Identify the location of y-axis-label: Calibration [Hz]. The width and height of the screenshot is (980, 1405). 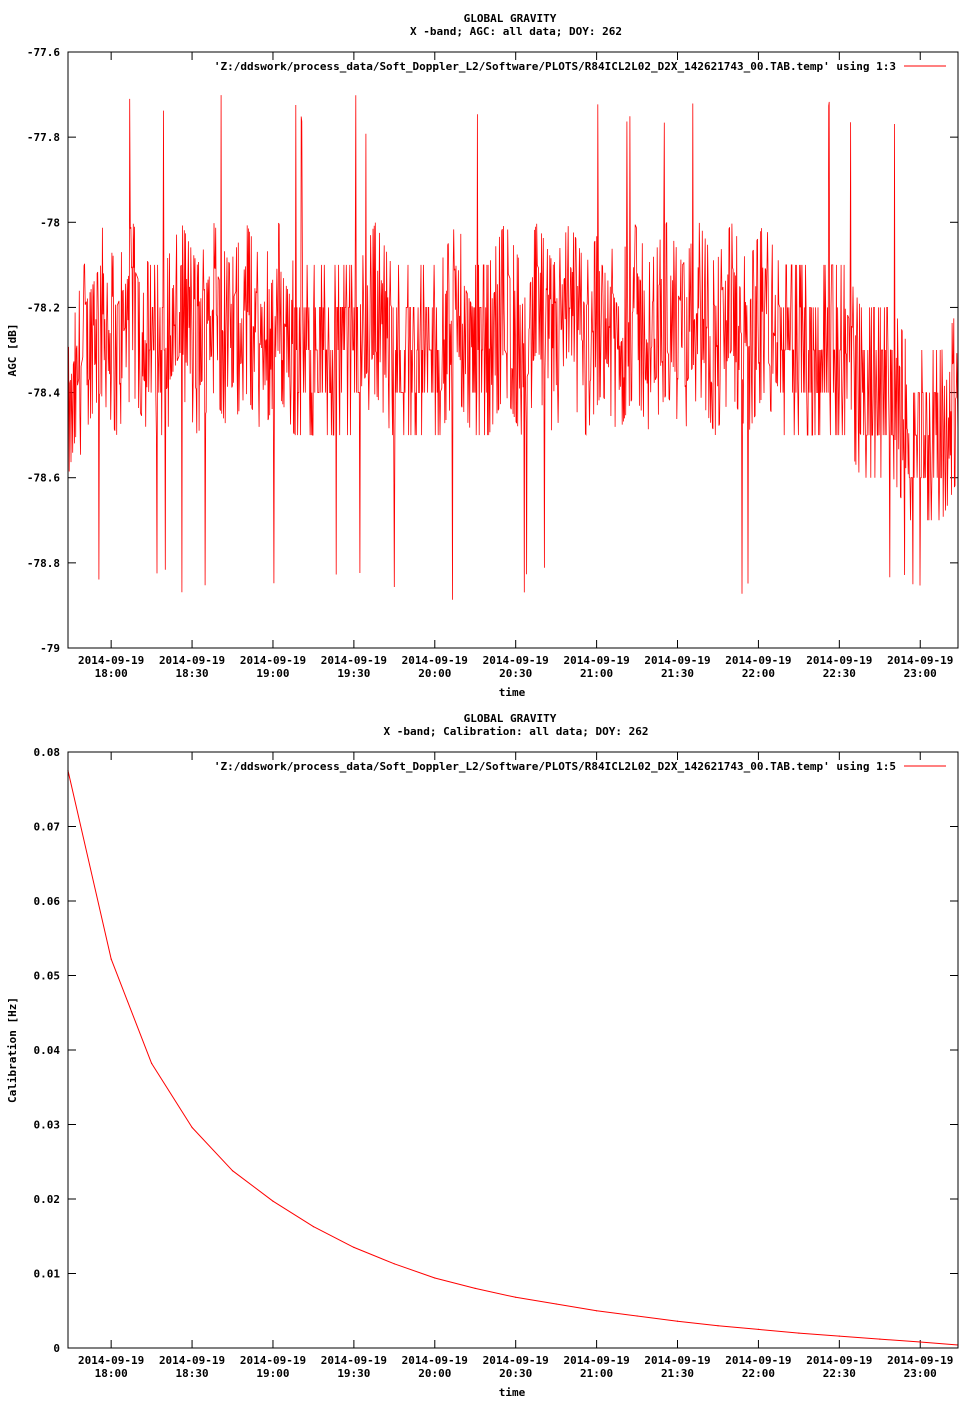
(12, 1050).